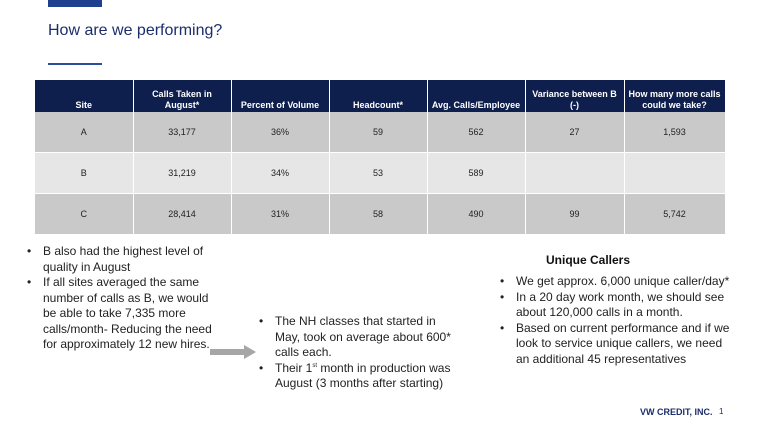  I want to click on header-site: Site, so click(84, 96).